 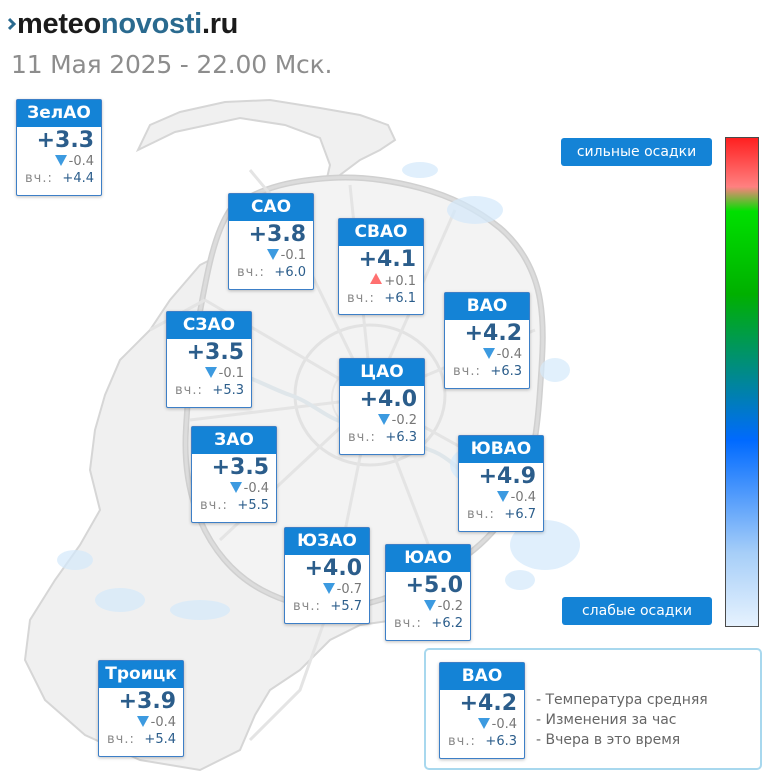 I want to click on scale-label-heavy: сильные осадки, so click(x=636, y=152).